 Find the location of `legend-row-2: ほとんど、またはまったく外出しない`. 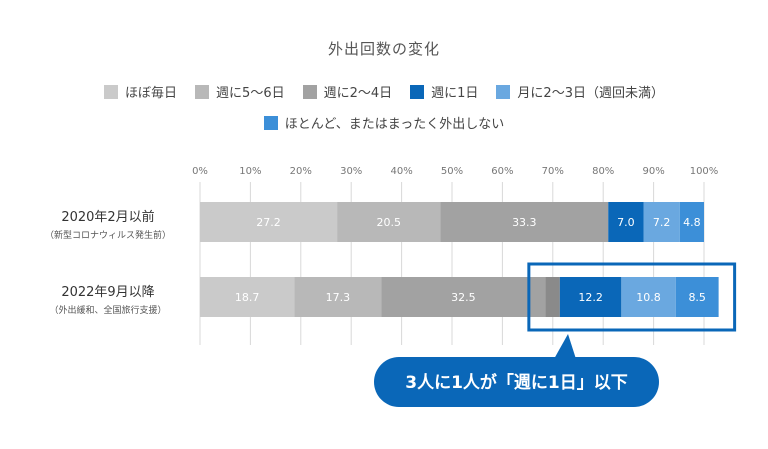

legend-row-2: ほとんど、またはまったく外出しない is located at coordinates (384, 122).